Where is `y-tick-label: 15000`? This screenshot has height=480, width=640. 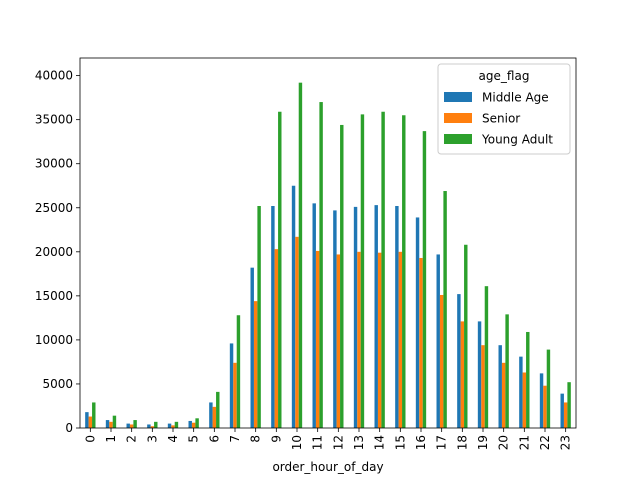
y-tick-label: 15000 is located at coordinates (54, 296).